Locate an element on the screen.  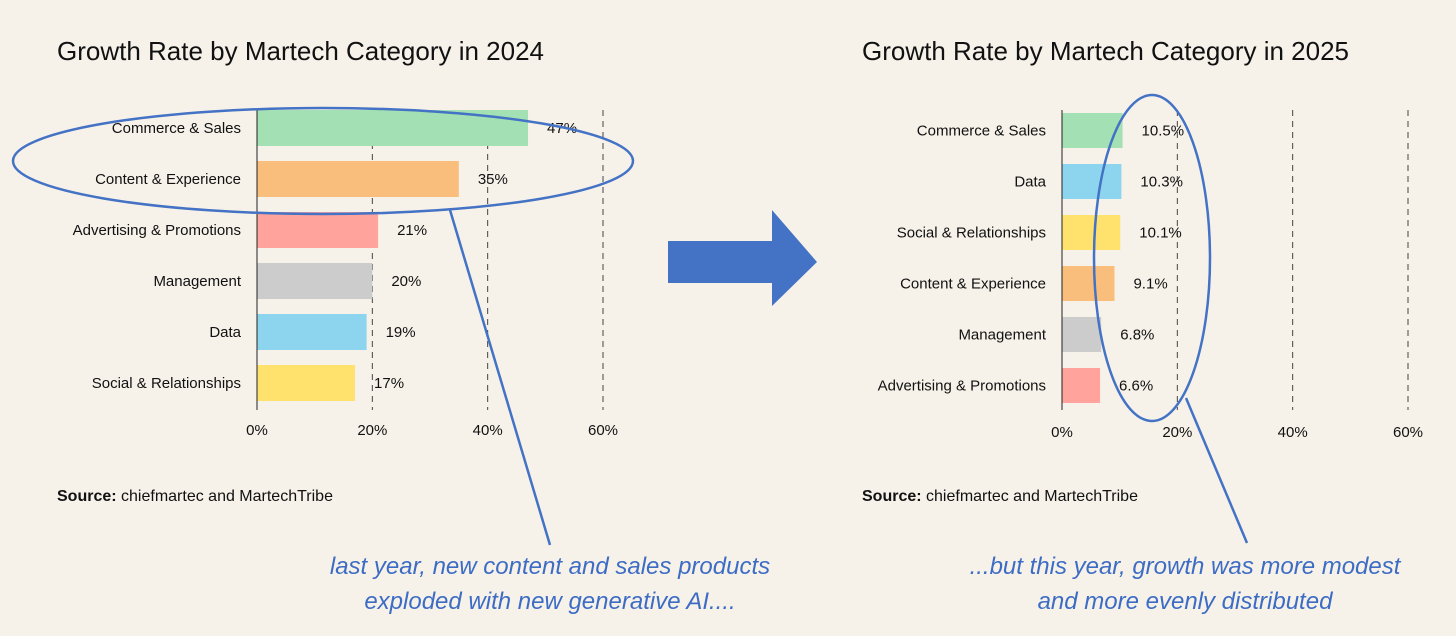
value-label-2025-5: 6.6% is located at coordinates (1136, 386).